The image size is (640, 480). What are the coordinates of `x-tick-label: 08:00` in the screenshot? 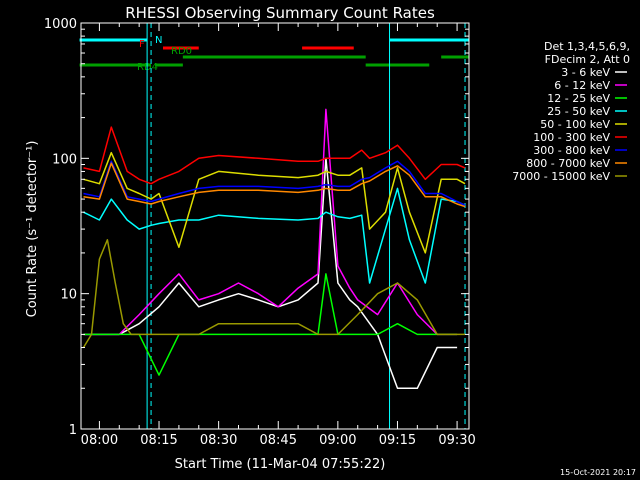 It's located at (99, 440).